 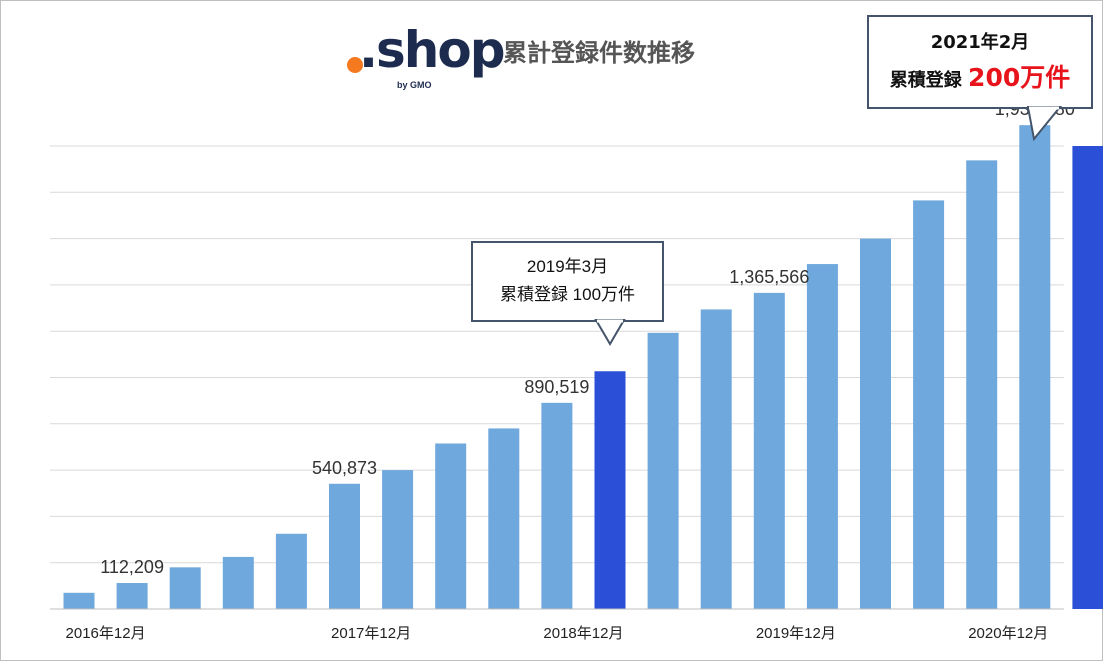 I want to click on shop-logo: .shop by GMO, so click(x=425, y=56).